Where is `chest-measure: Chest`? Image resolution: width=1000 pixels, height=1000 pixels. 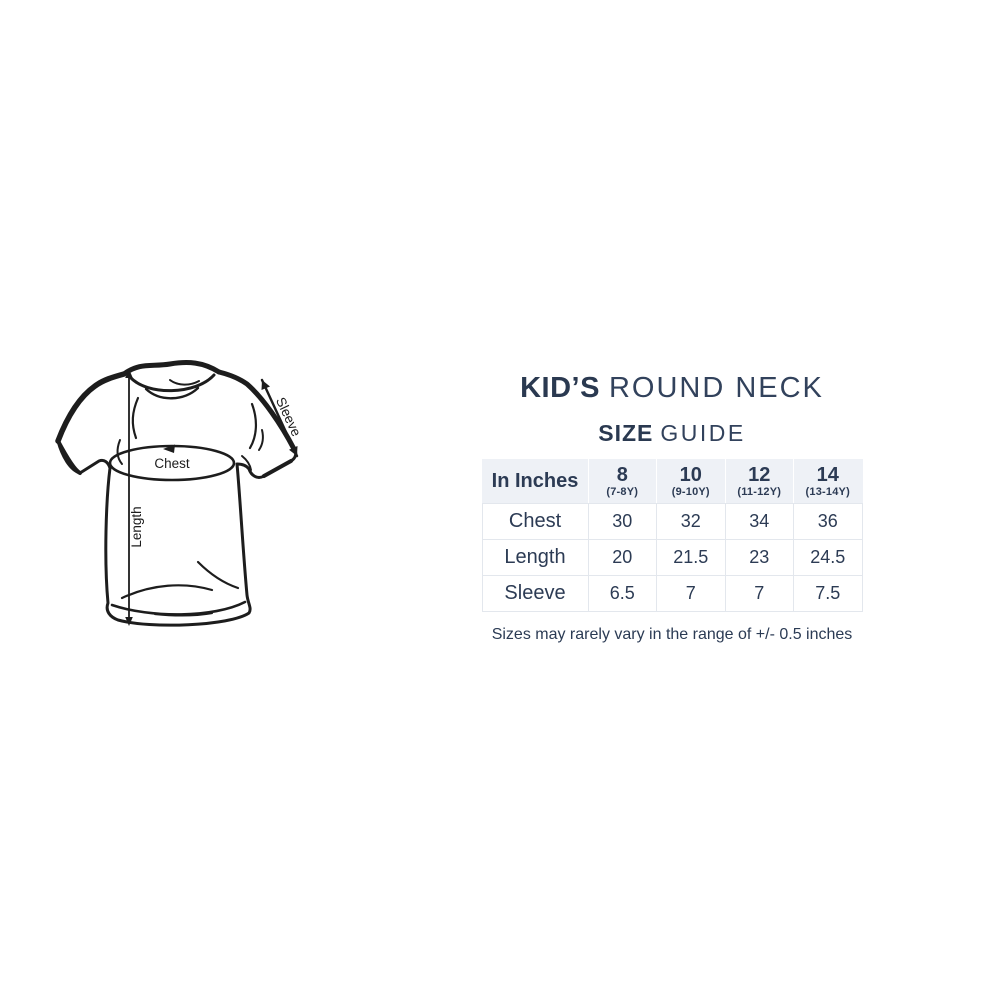 chest-measure: Chest is located at coordinates (172, 463).